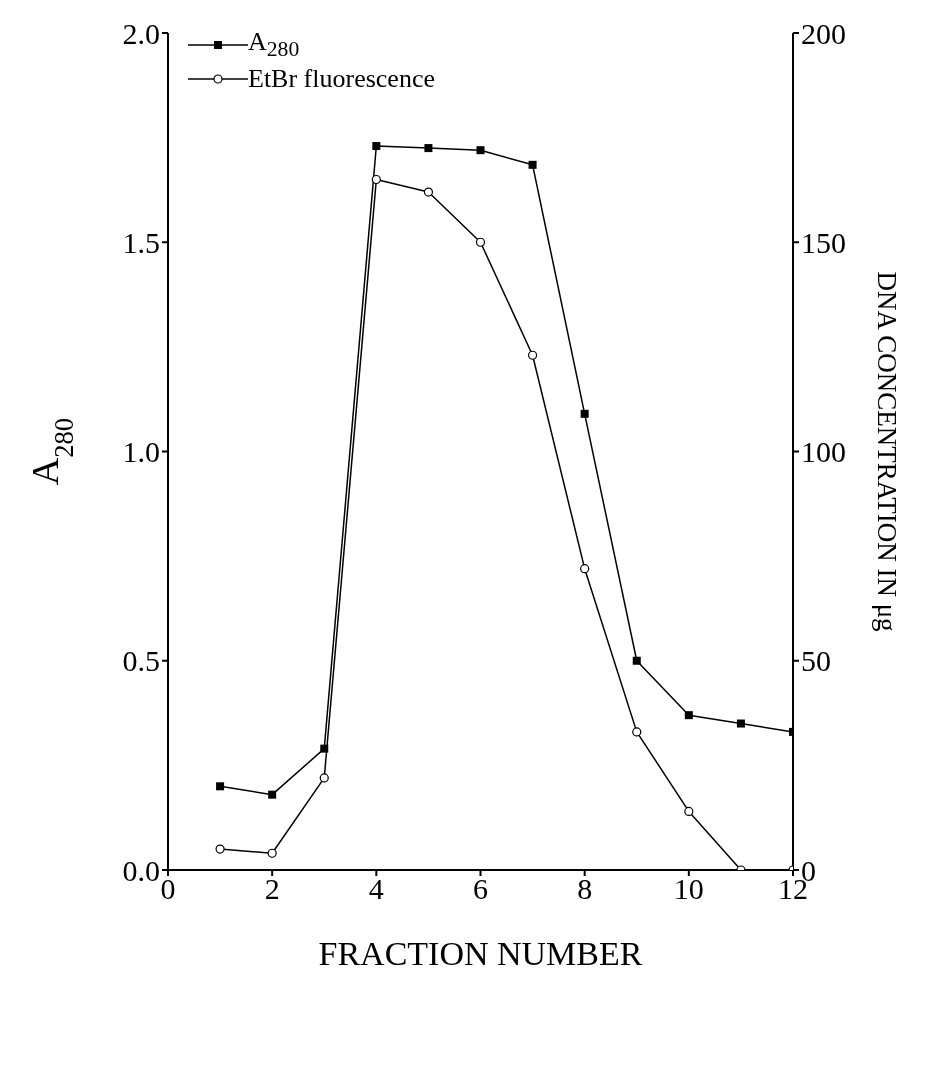  I want to click on y-tick-label: 0.5, so click(141, 661).